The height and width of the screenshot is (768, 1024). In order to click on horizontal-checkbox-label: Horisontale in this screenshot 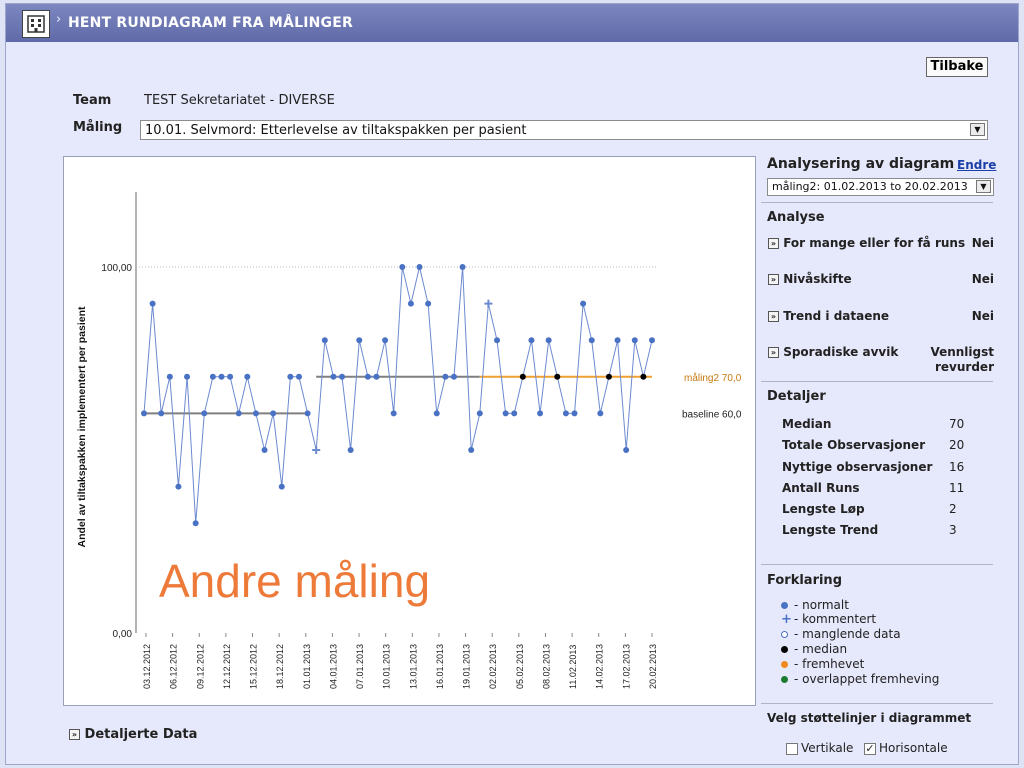, I will do `click(913, 748)`.